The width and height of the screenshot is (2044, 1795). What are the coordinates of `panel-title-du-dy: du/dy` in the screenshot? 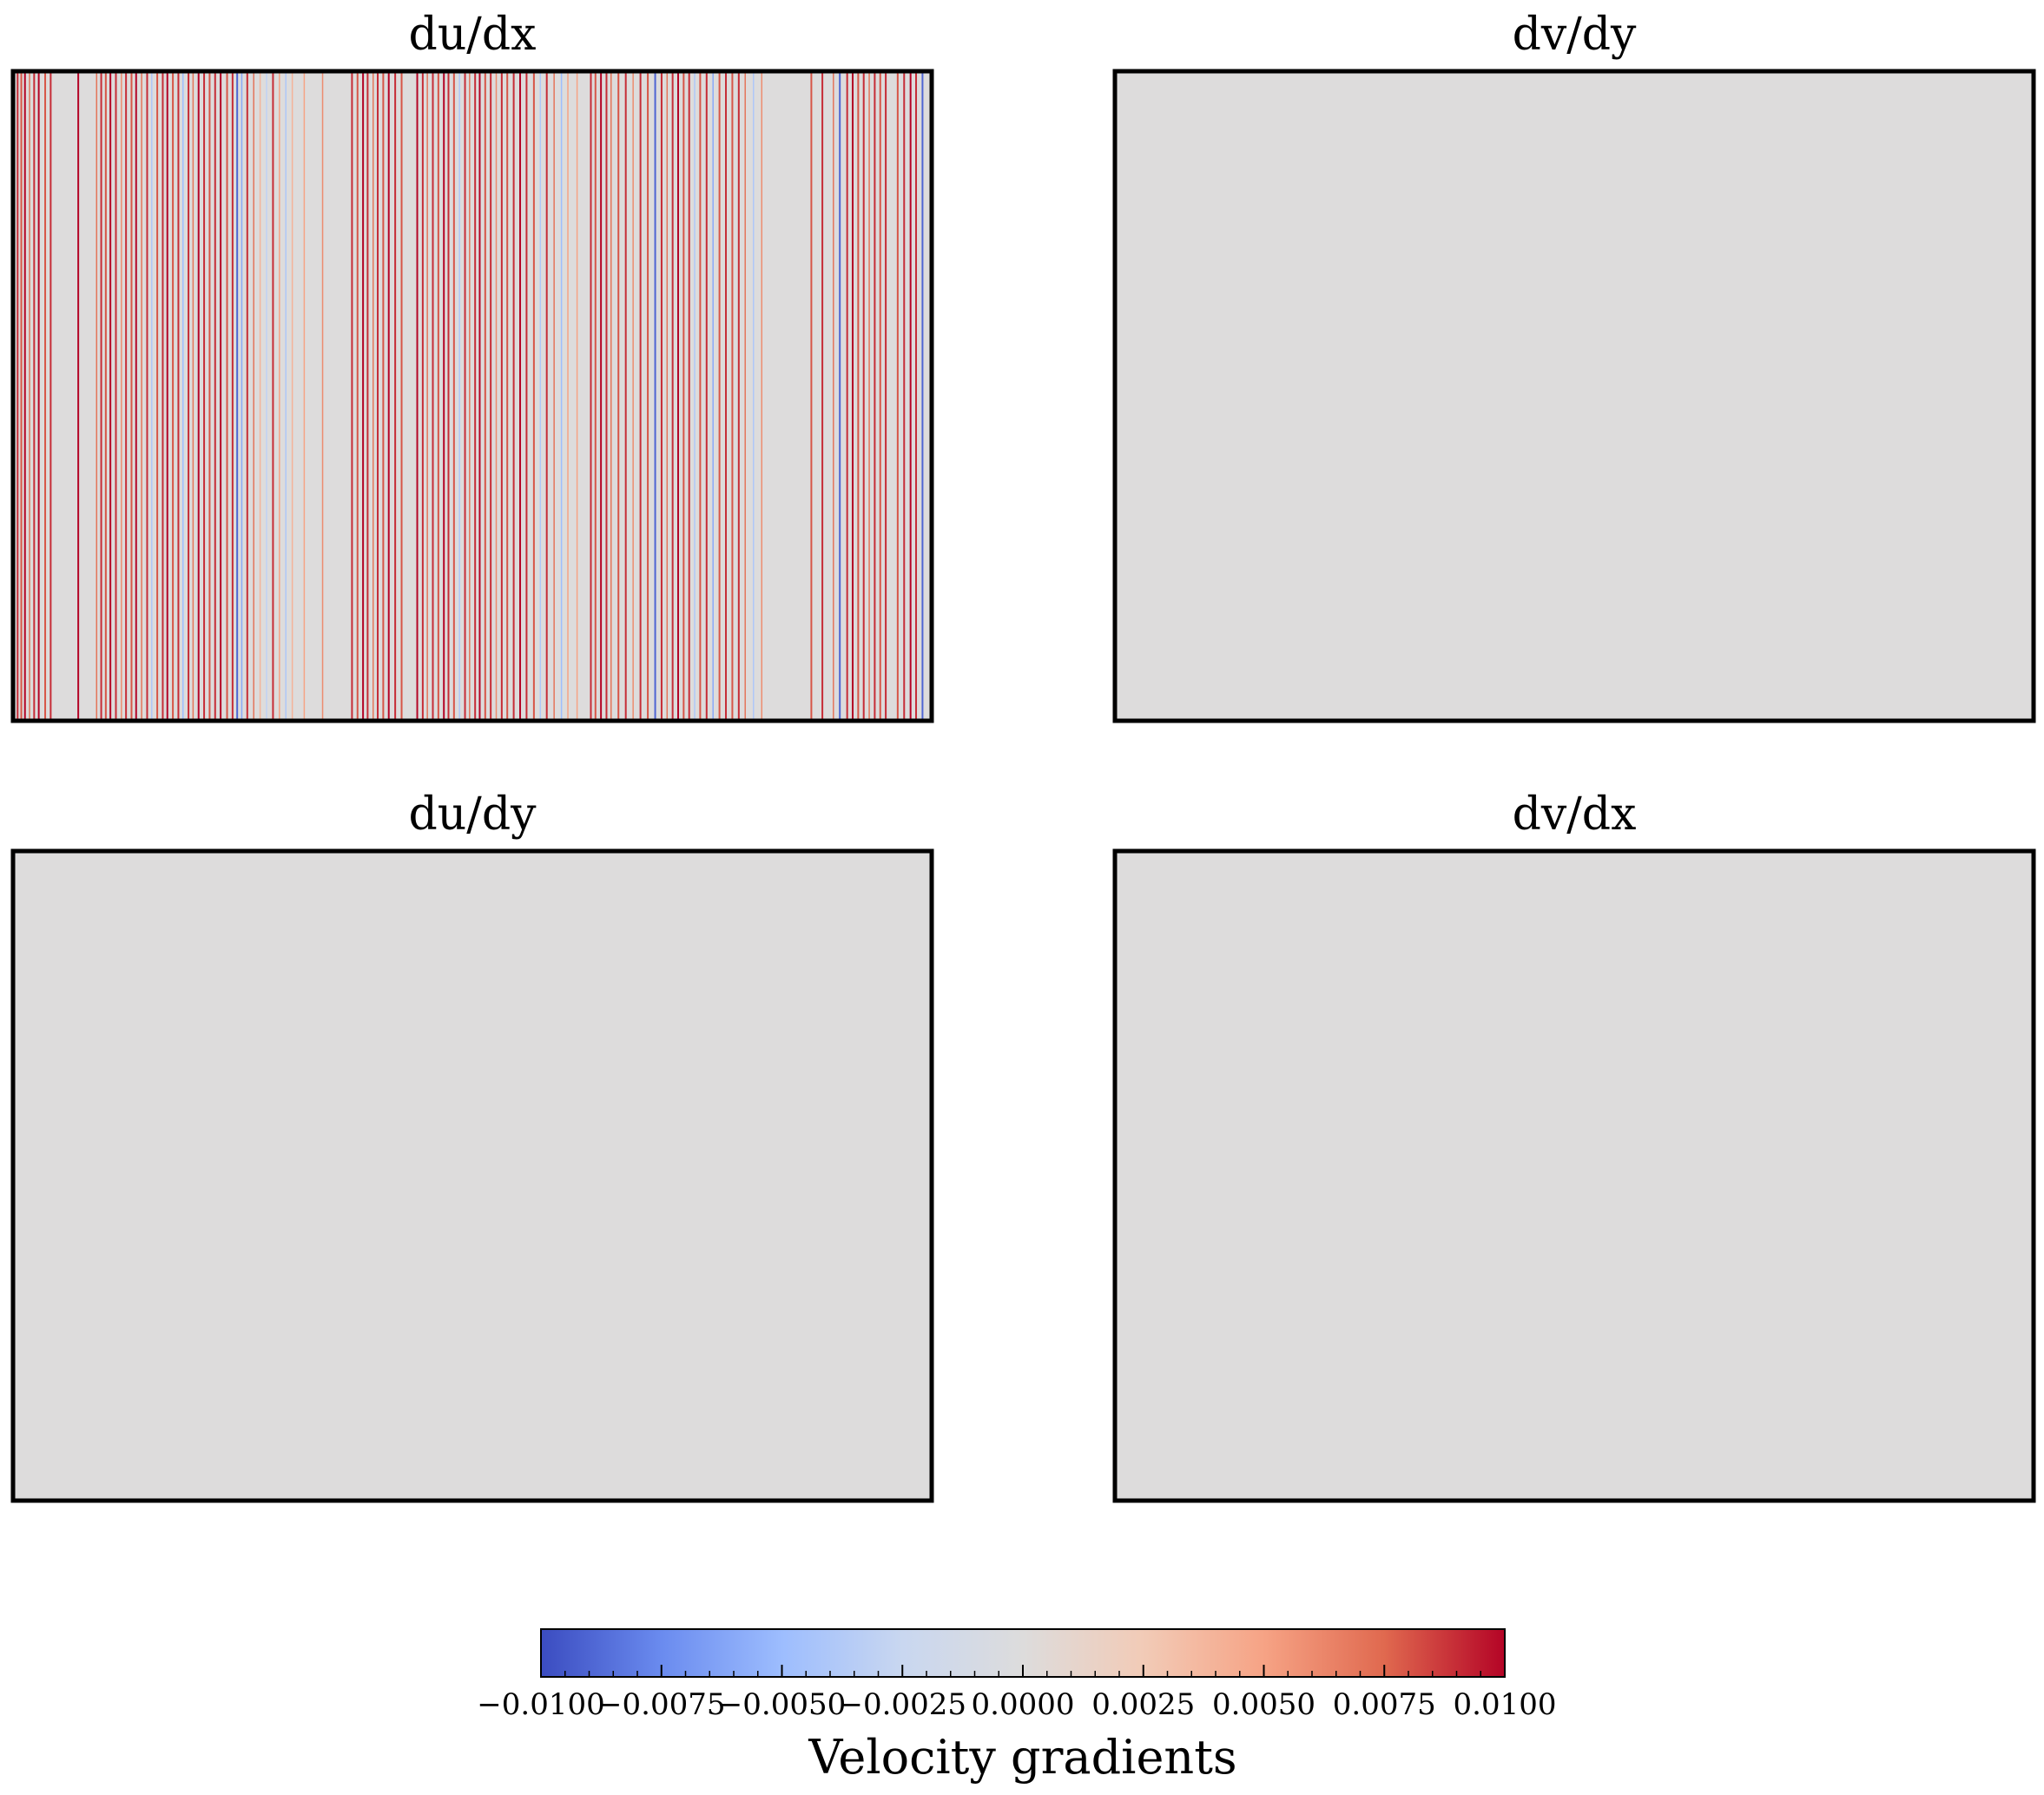 It's located at (473, 815).